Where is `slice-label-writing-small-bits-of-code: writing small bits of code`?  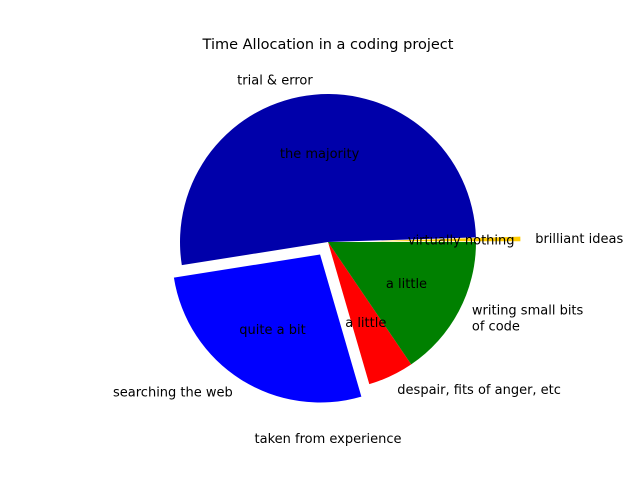 slice-label-writing-small-bits-of-code: writing small bits of code is located at coordinates (528, 319).